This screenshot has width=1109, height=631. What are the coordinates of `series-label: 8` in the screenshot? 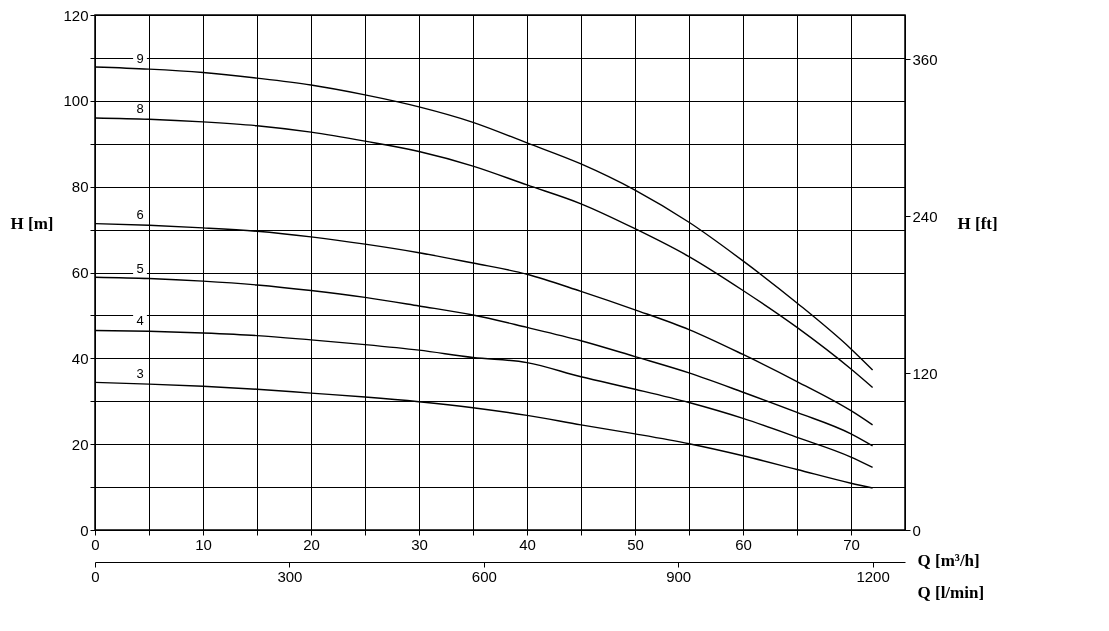 It's located at (140, 109).